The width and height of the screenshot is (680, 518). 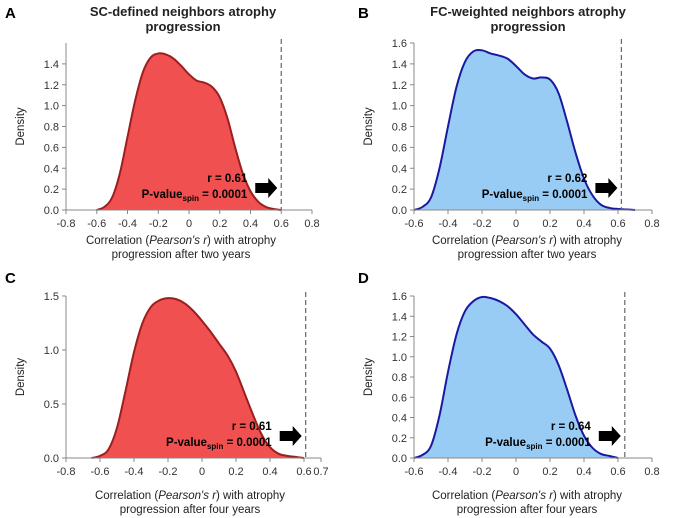 I want to click on panel-letter: B, so click(x=363, y=13).